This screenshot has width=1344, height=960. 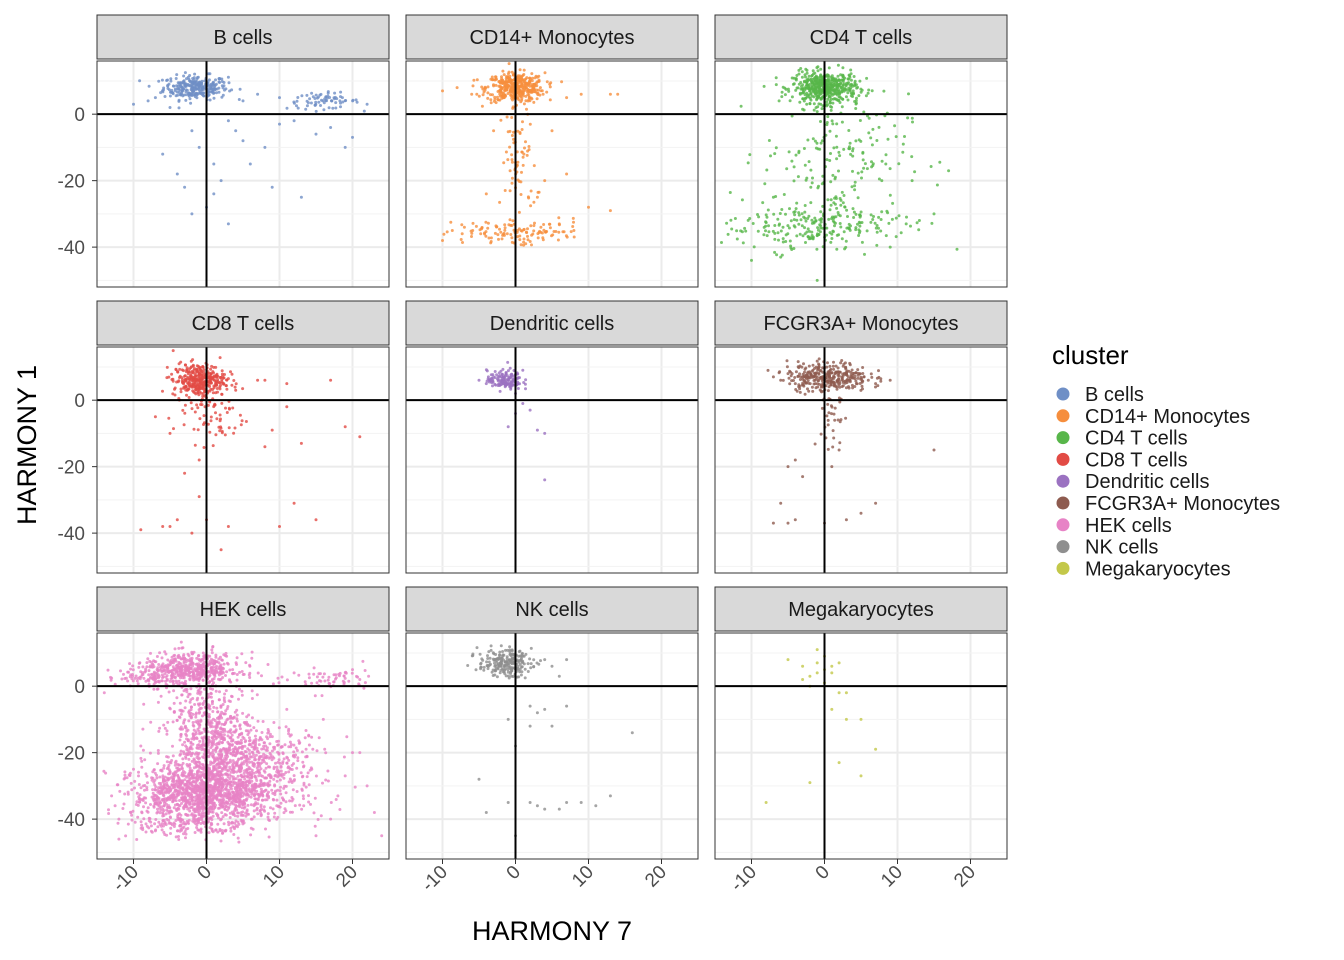 I want to click on facet-strip, so click(x=552, y=37).